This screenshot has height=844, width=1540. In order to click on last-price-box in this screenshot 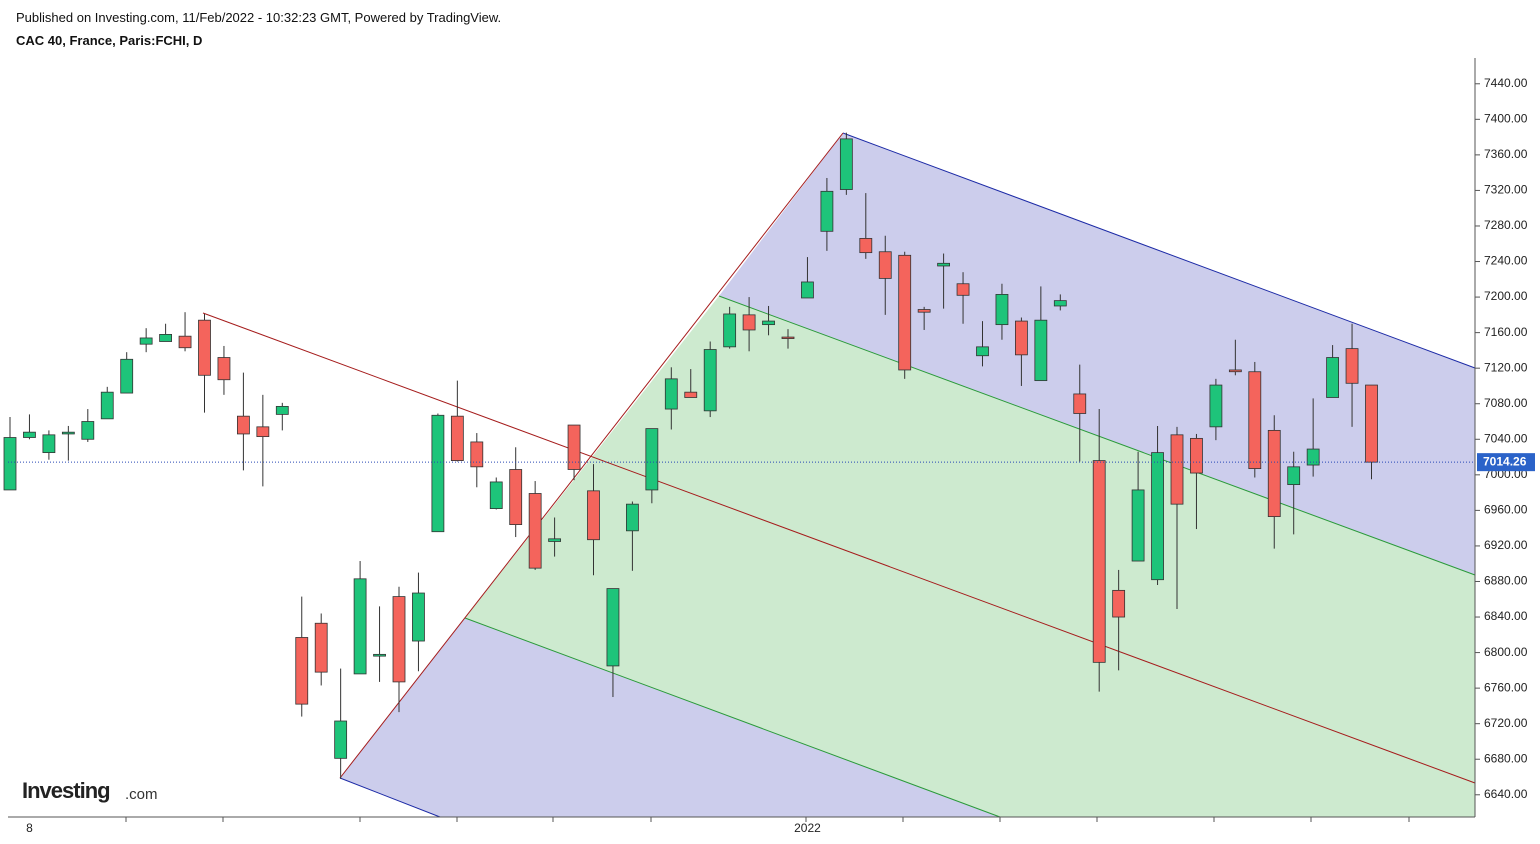, I will do `click(1506, 462)`.